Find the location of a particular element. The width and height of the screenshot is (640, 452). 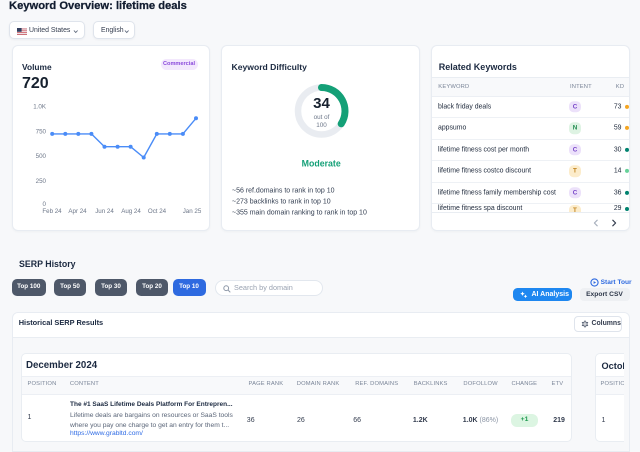

svg-text: out of is located at coordinates (321, 117).